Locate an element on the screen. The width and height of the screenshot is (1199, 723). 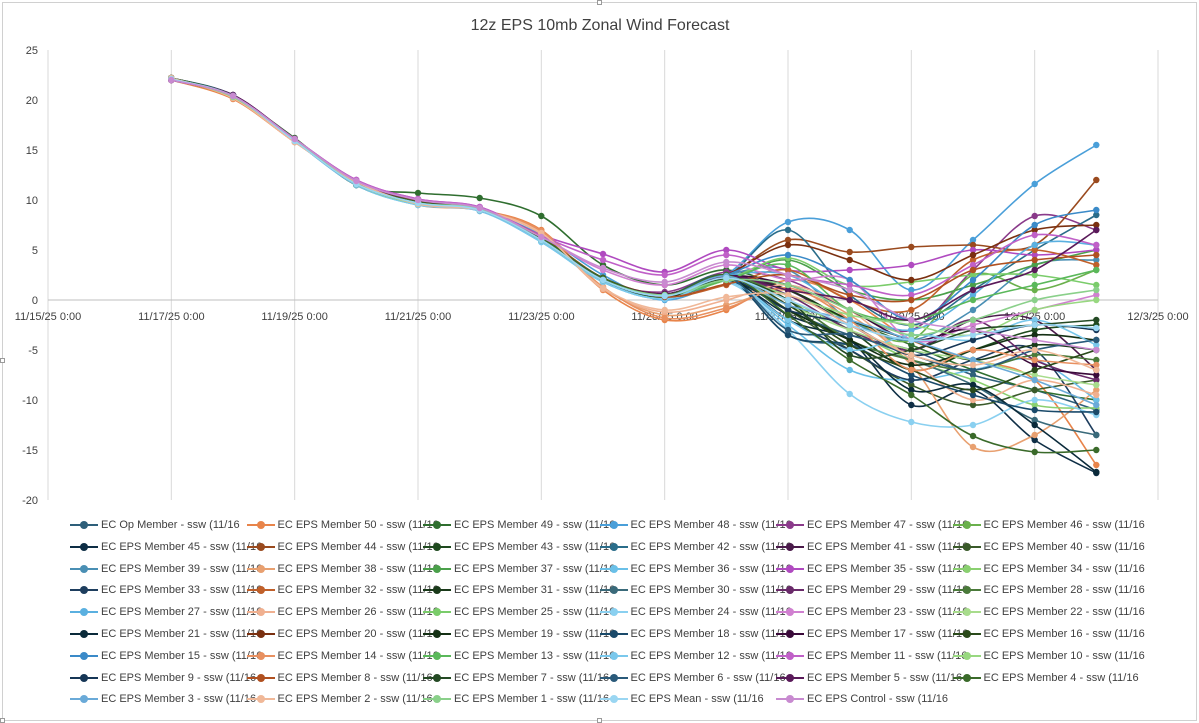
resize-handle-top is located at coordinates (599, 2).